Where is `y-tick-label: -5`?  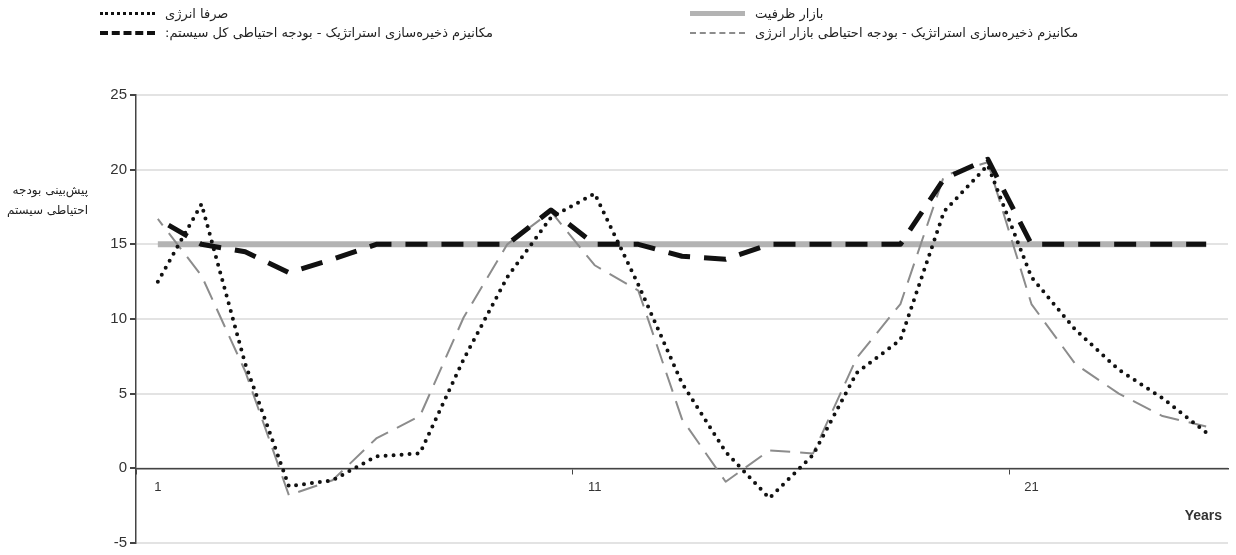
y-tick-label: -5 is located at coordinates (120, 542).